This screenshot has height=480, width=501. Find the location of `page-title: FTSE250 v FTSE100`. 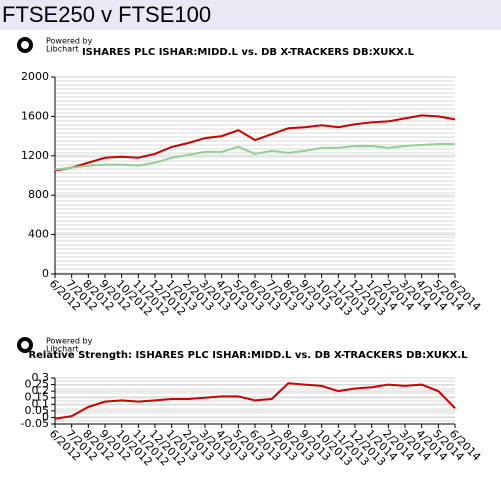

page-title: FTSE250 v FTSE100 is located at coordinates (106, 14).